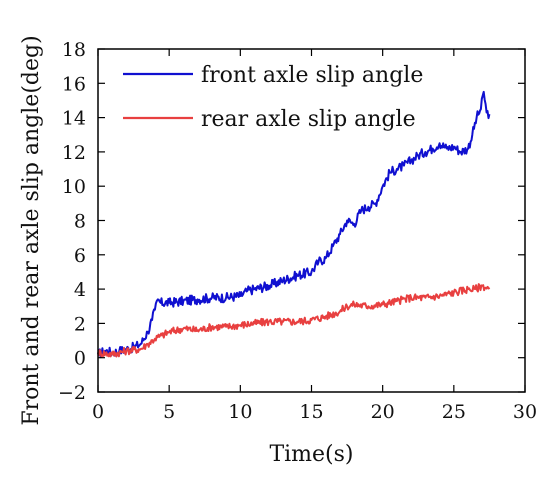 The height and width of the screenshot is (479, 550). Describe the element at coordinates (74, 50) in the screenshot. I see `y-tick-label: 18` at that location.